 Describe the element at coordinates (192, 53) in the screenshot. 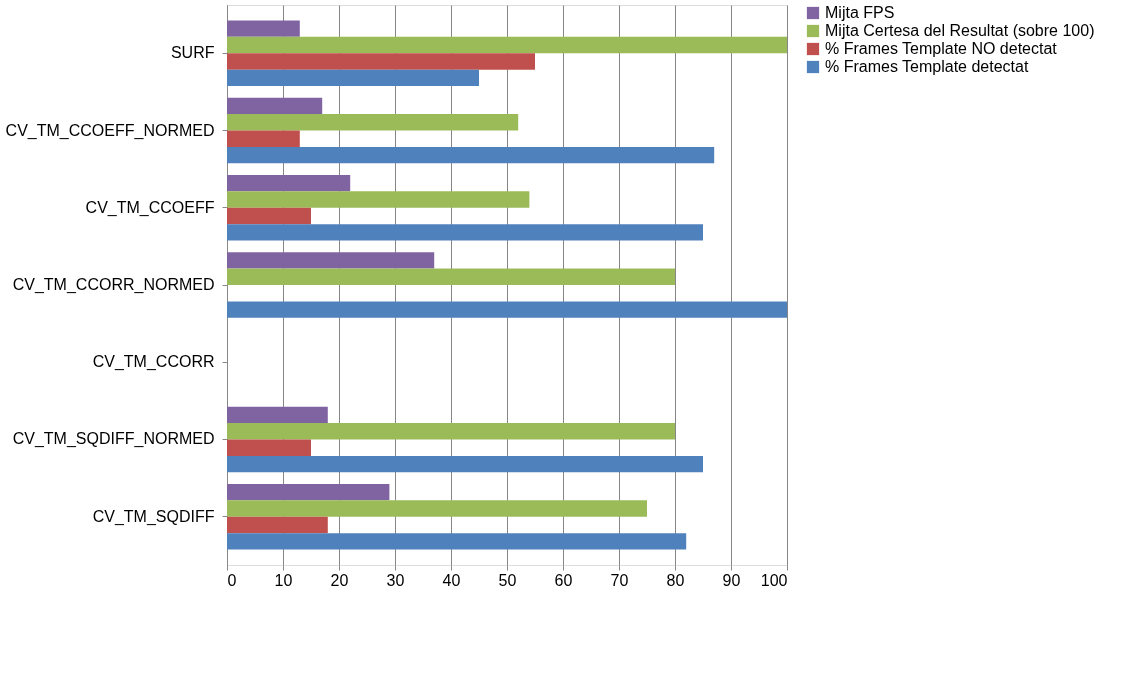

I see `y-tick-label: SURF` at that location.